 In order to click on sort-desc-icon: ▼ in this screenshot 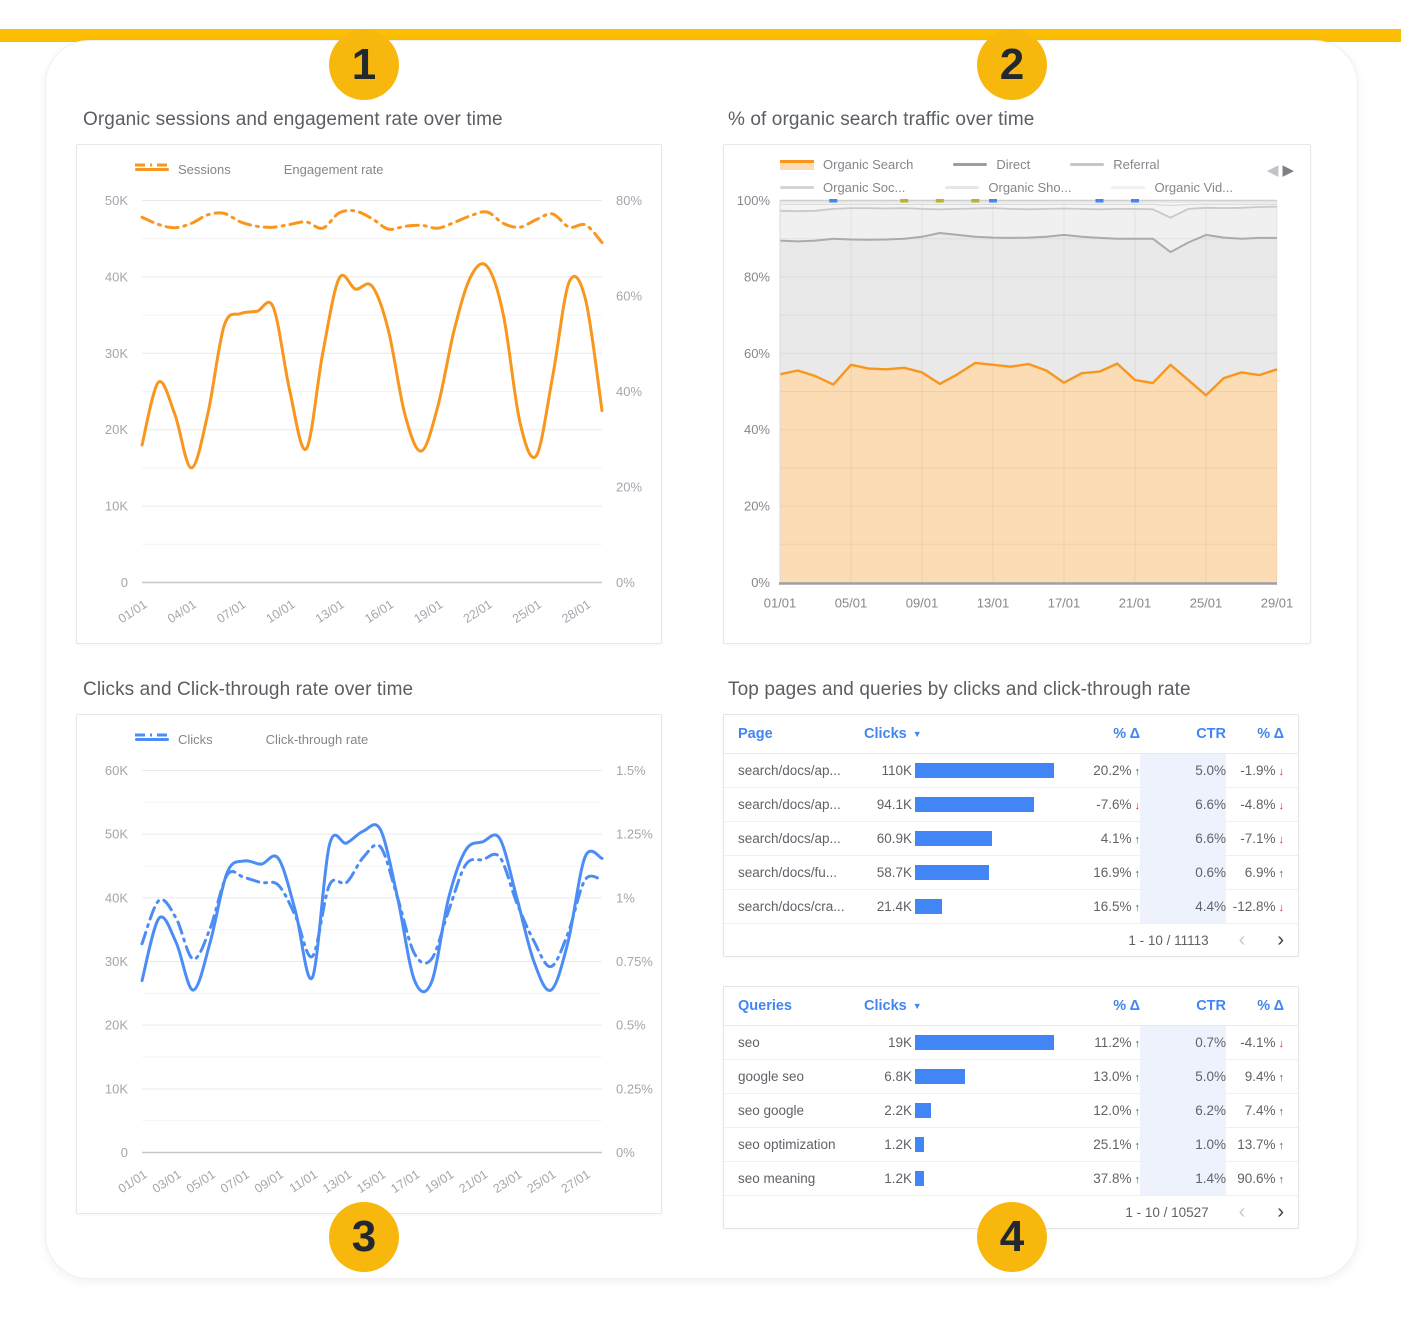, I will do `click(917, 734)`.